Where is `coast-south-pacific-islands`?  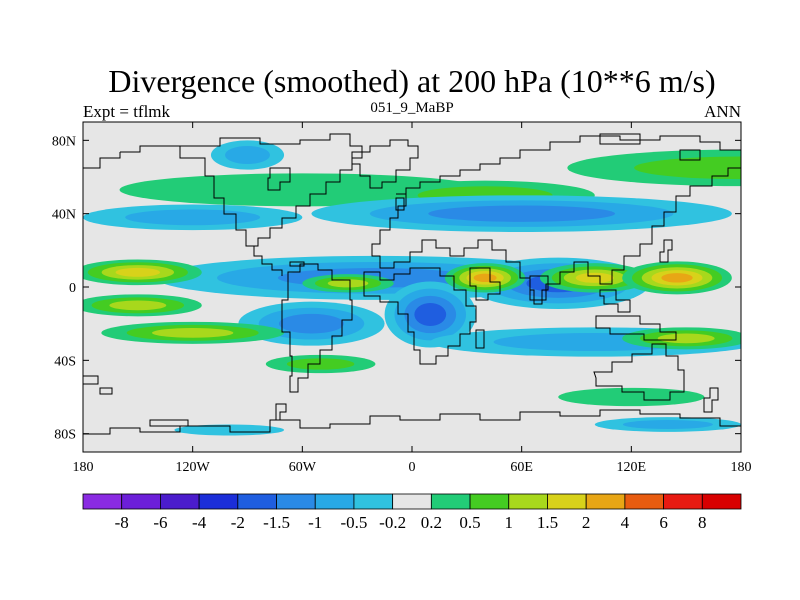 coast-south-pacific-islands is located at coordinates (98, 385).